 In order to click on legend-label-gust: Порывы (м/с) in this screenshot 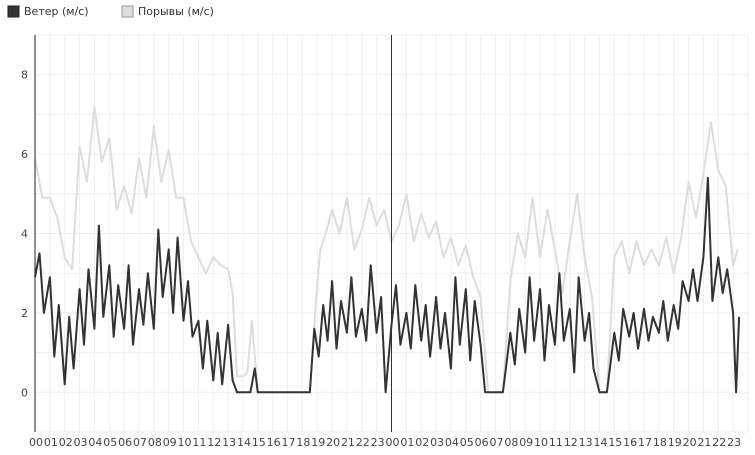, I will do `click(176, 11)`.